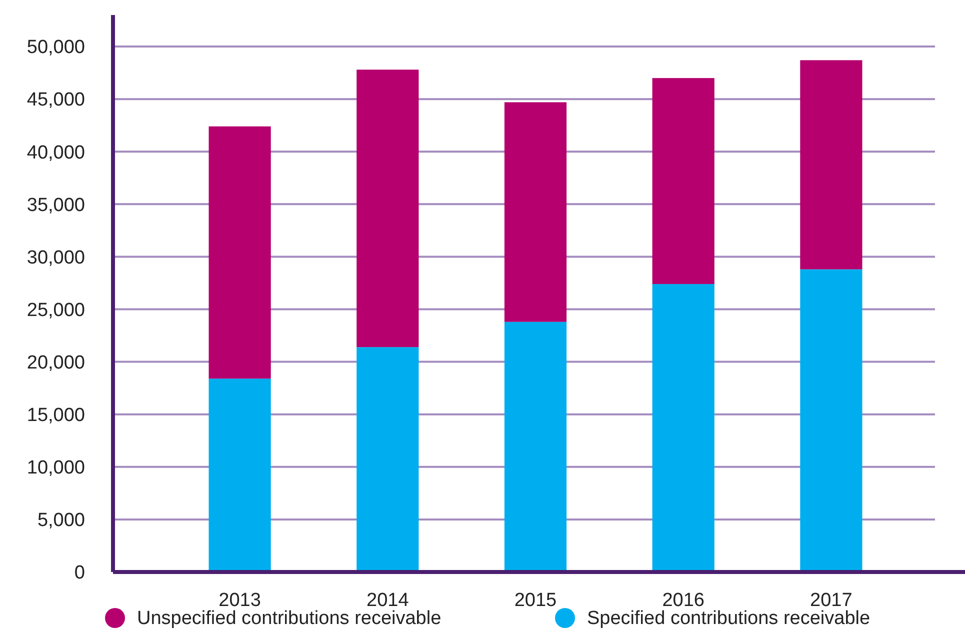 The height and width of the screenshot is (643, 965). I want to click on x-tick-label: 2015, so click(535, 600).